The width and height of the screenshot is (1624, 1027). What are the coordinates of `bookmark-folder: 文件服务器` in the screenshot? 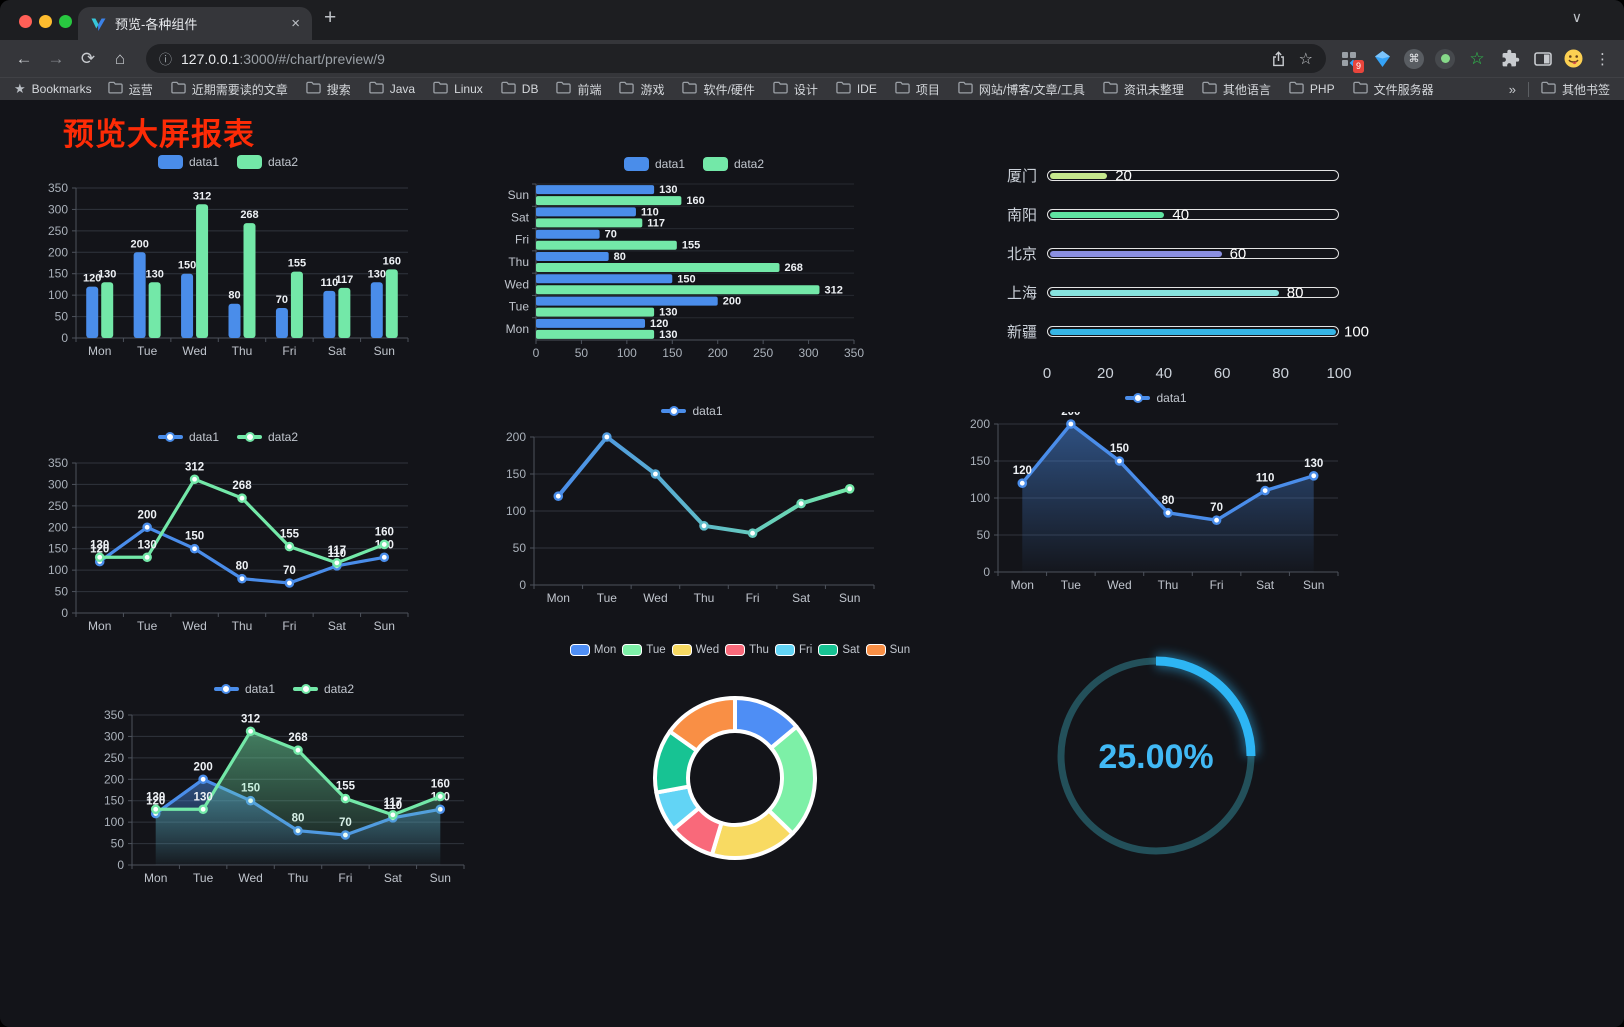 It's located at (1393, 89).